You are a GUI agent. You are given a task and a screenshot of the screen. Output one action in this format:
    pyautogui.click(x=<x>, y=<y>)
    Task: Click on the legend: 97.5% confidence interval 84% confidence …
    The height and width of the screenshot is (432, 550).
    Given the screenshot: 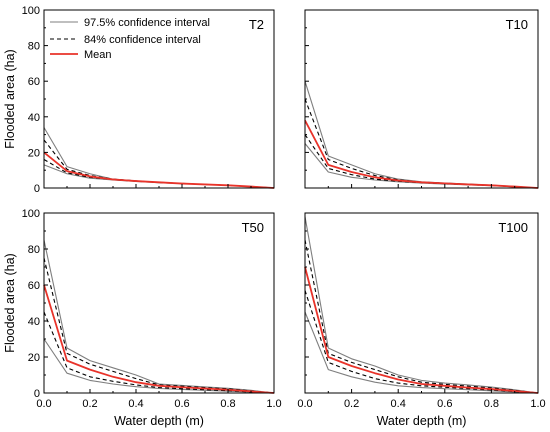 What is the action you would take?
    pyautogui.click(x=130, y=39)
    